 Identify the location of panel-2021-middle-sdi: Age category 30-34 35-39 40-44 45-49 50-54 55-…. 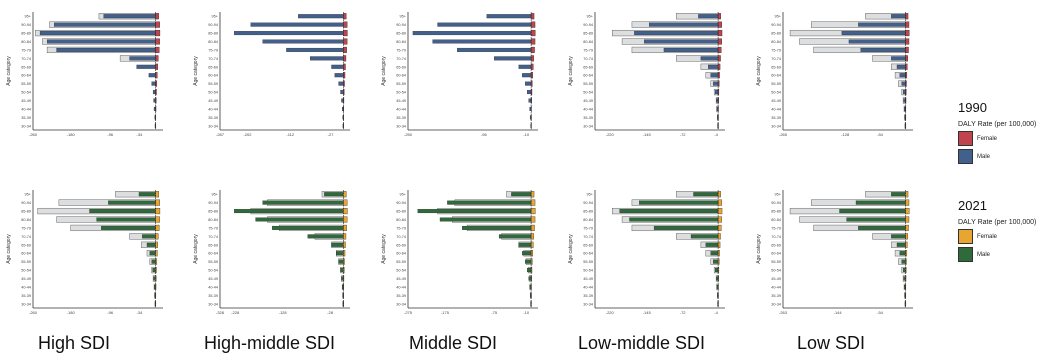
(459, 252).